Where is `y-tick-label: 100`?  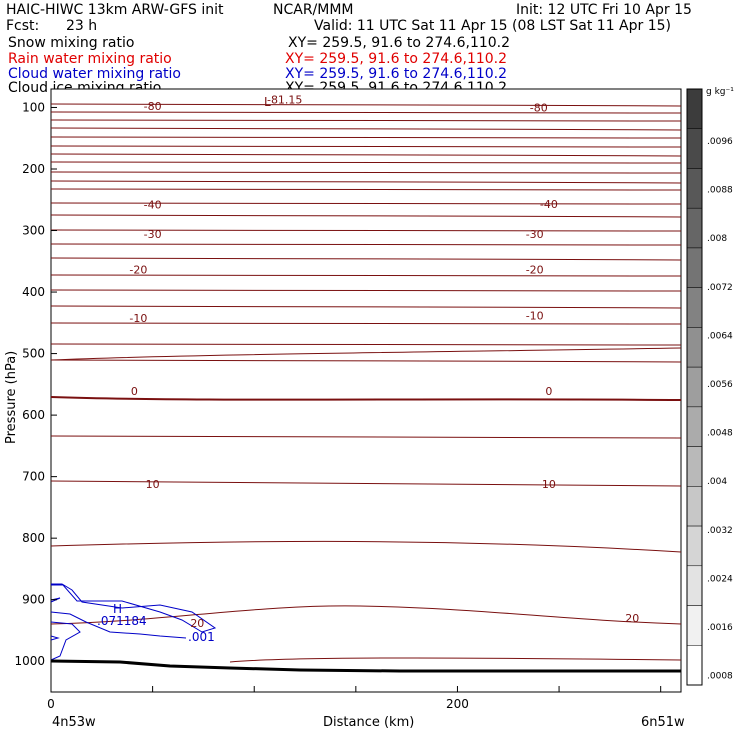
y-tick-label: 100 is located at coordinates (33, 107).